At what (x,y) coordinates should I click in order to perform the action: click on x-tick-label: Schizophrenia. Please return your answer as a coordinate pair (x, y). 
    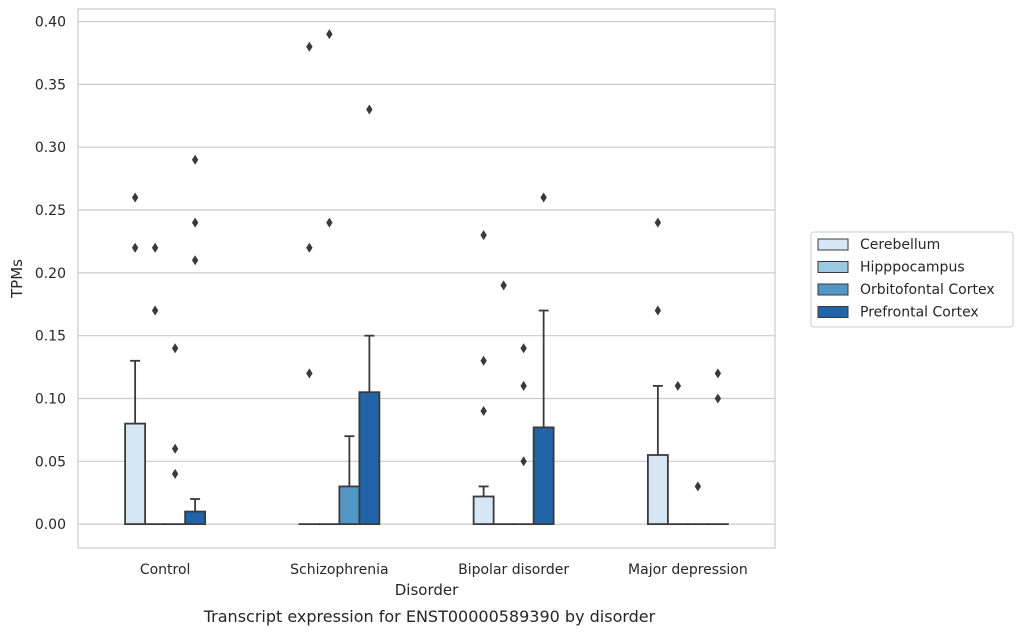
    Looking at the image, I should click on (339, 570).